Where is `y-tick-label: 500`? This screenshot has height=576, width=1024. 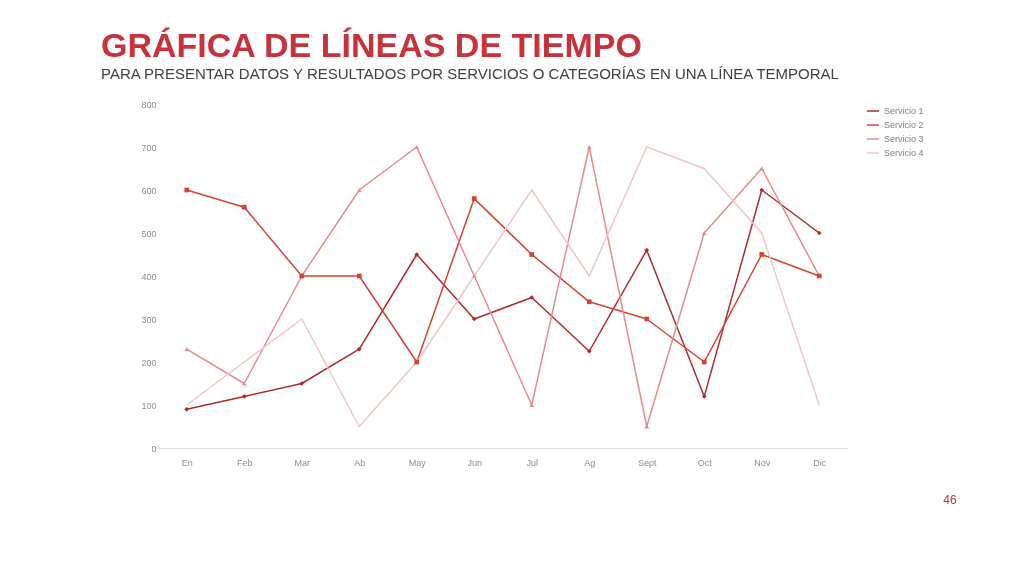 y-tick-label: 500 is located at coordinates (149, 233).